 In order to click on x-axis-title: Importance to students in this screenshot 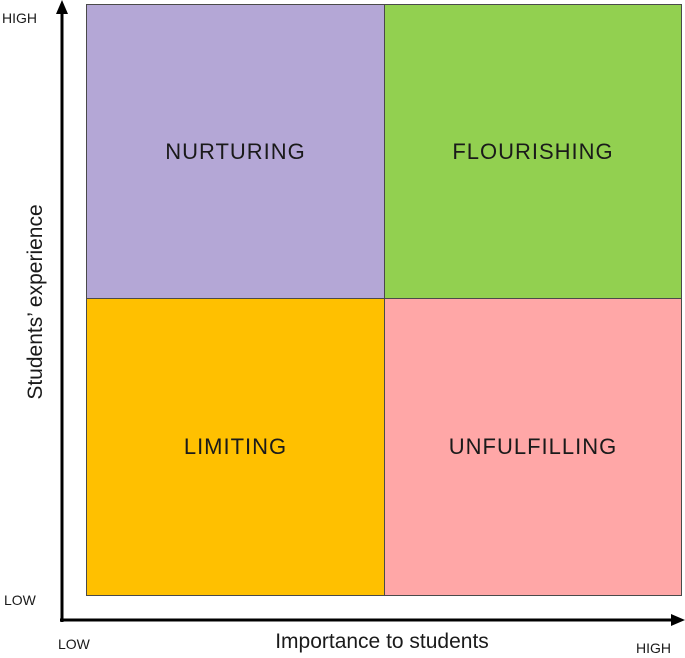, I will do `click(382, 641)`.